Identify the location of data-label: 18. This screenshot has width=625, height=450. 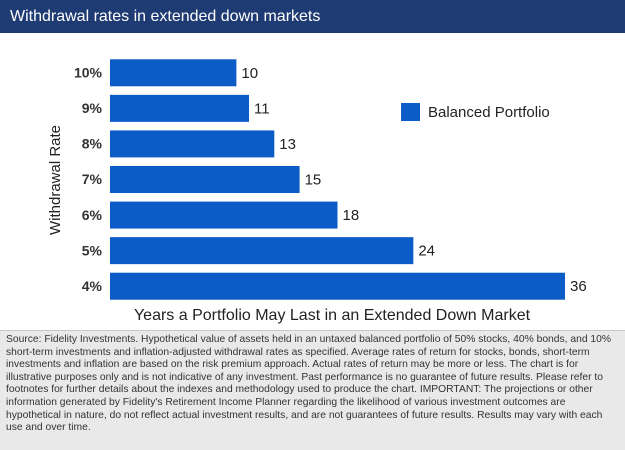
(351, 215).